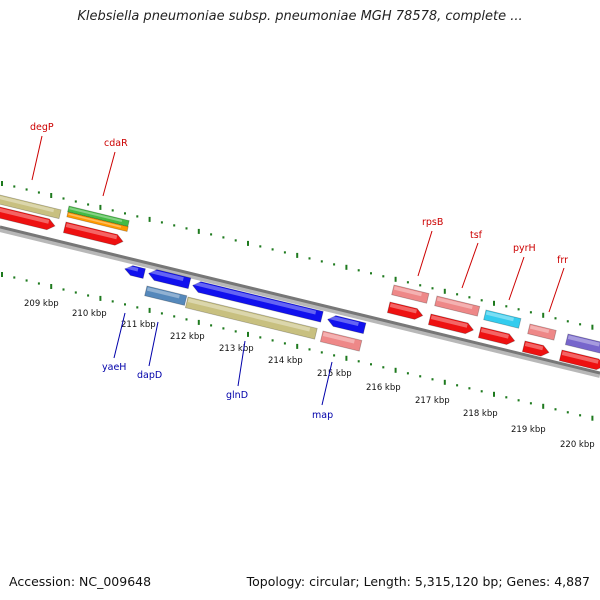 Image resolution: width=600 pixels, height=600 pixels. What do you see at coordinates (432, 222) in the screenshot?
I see `gene-label-plus: rpsB` at bounding box center [432, 222].